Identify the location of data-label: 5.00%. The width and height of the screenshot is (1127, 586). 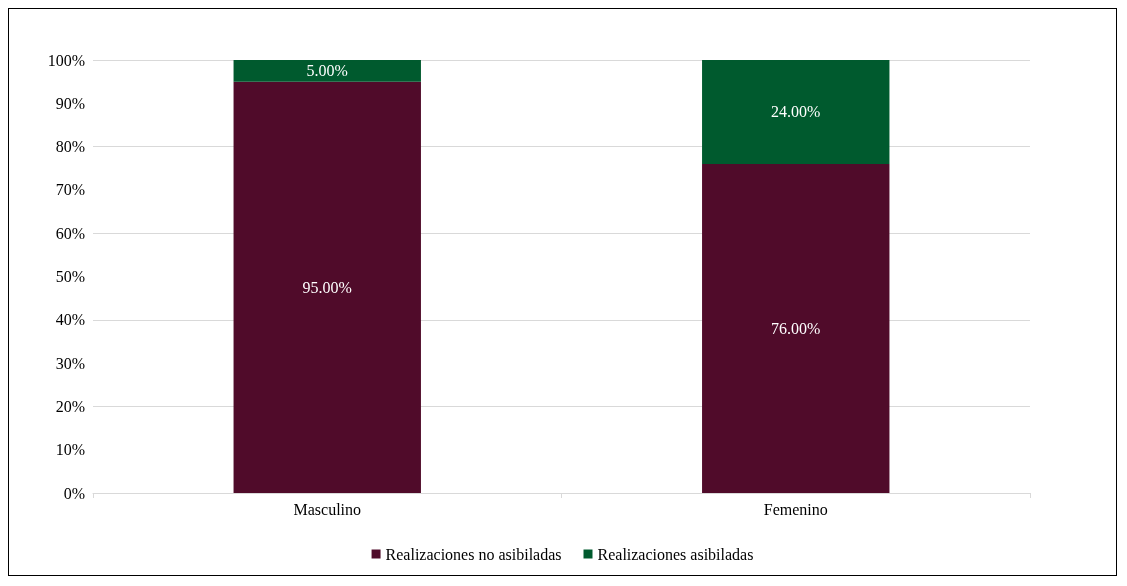
(327, 71).